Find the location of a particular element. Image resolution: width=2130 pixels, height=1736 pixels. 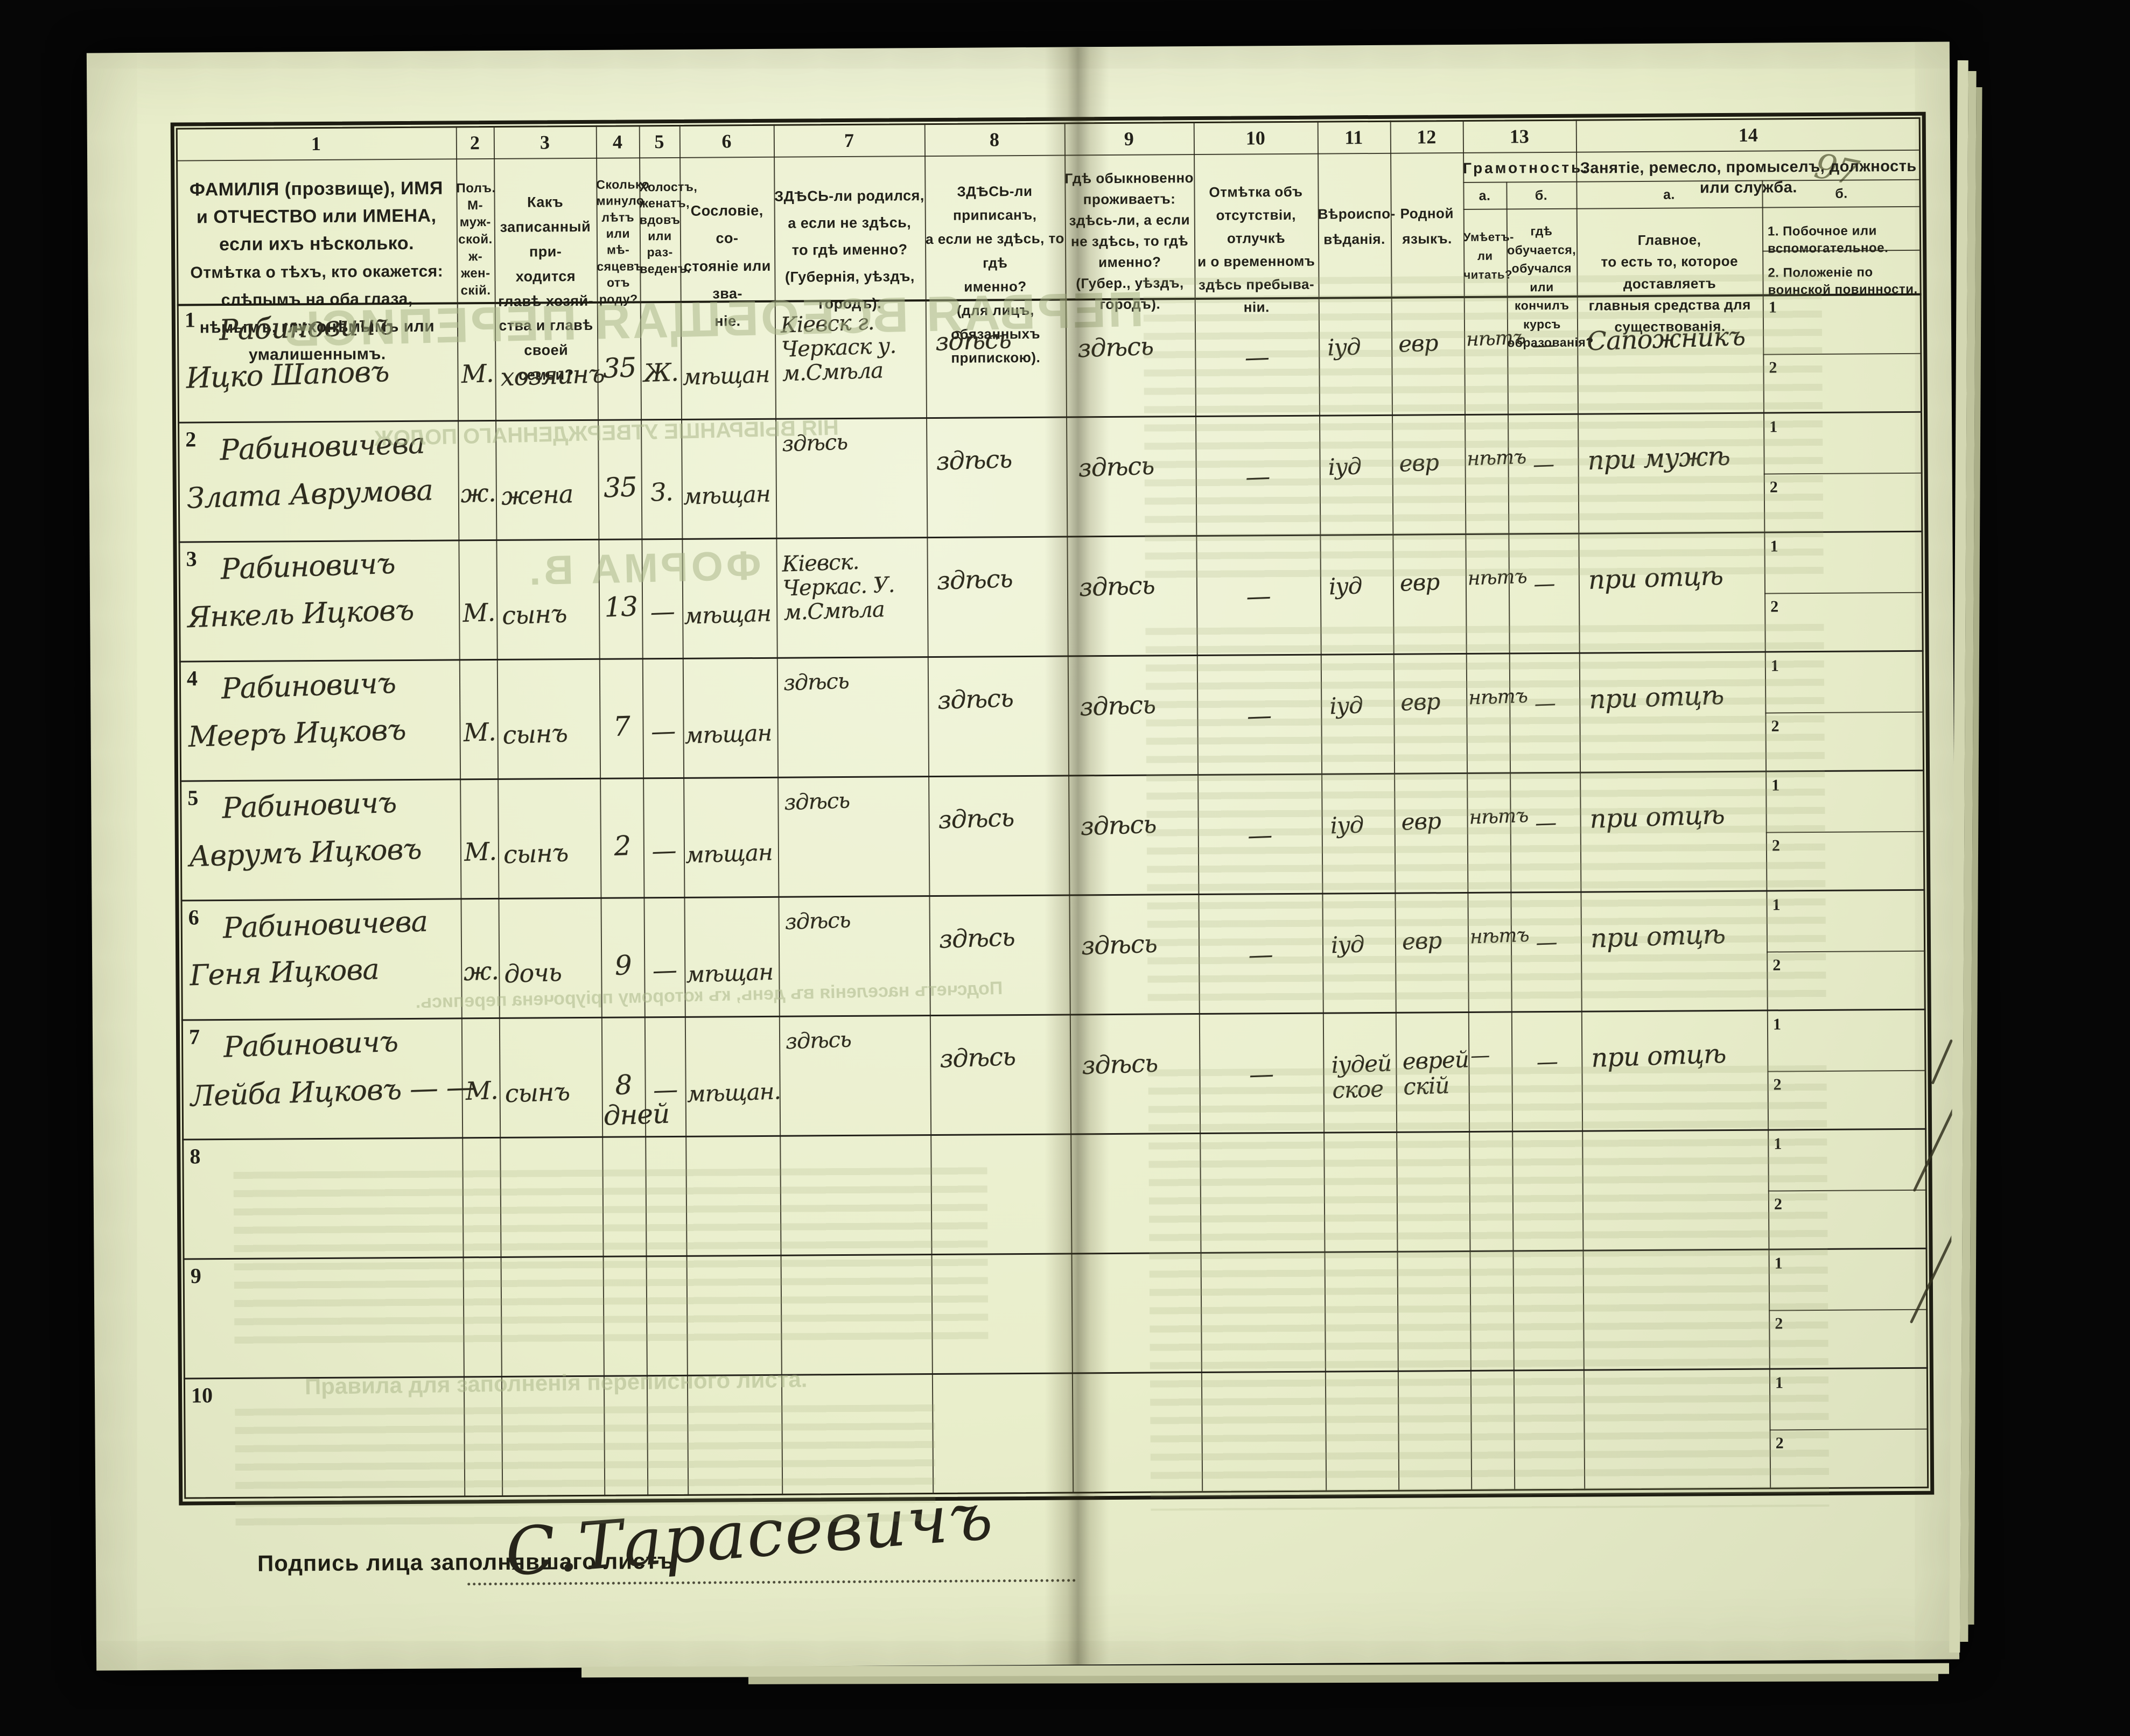

col-number-5: 5 is located at coordinates (659, 142).